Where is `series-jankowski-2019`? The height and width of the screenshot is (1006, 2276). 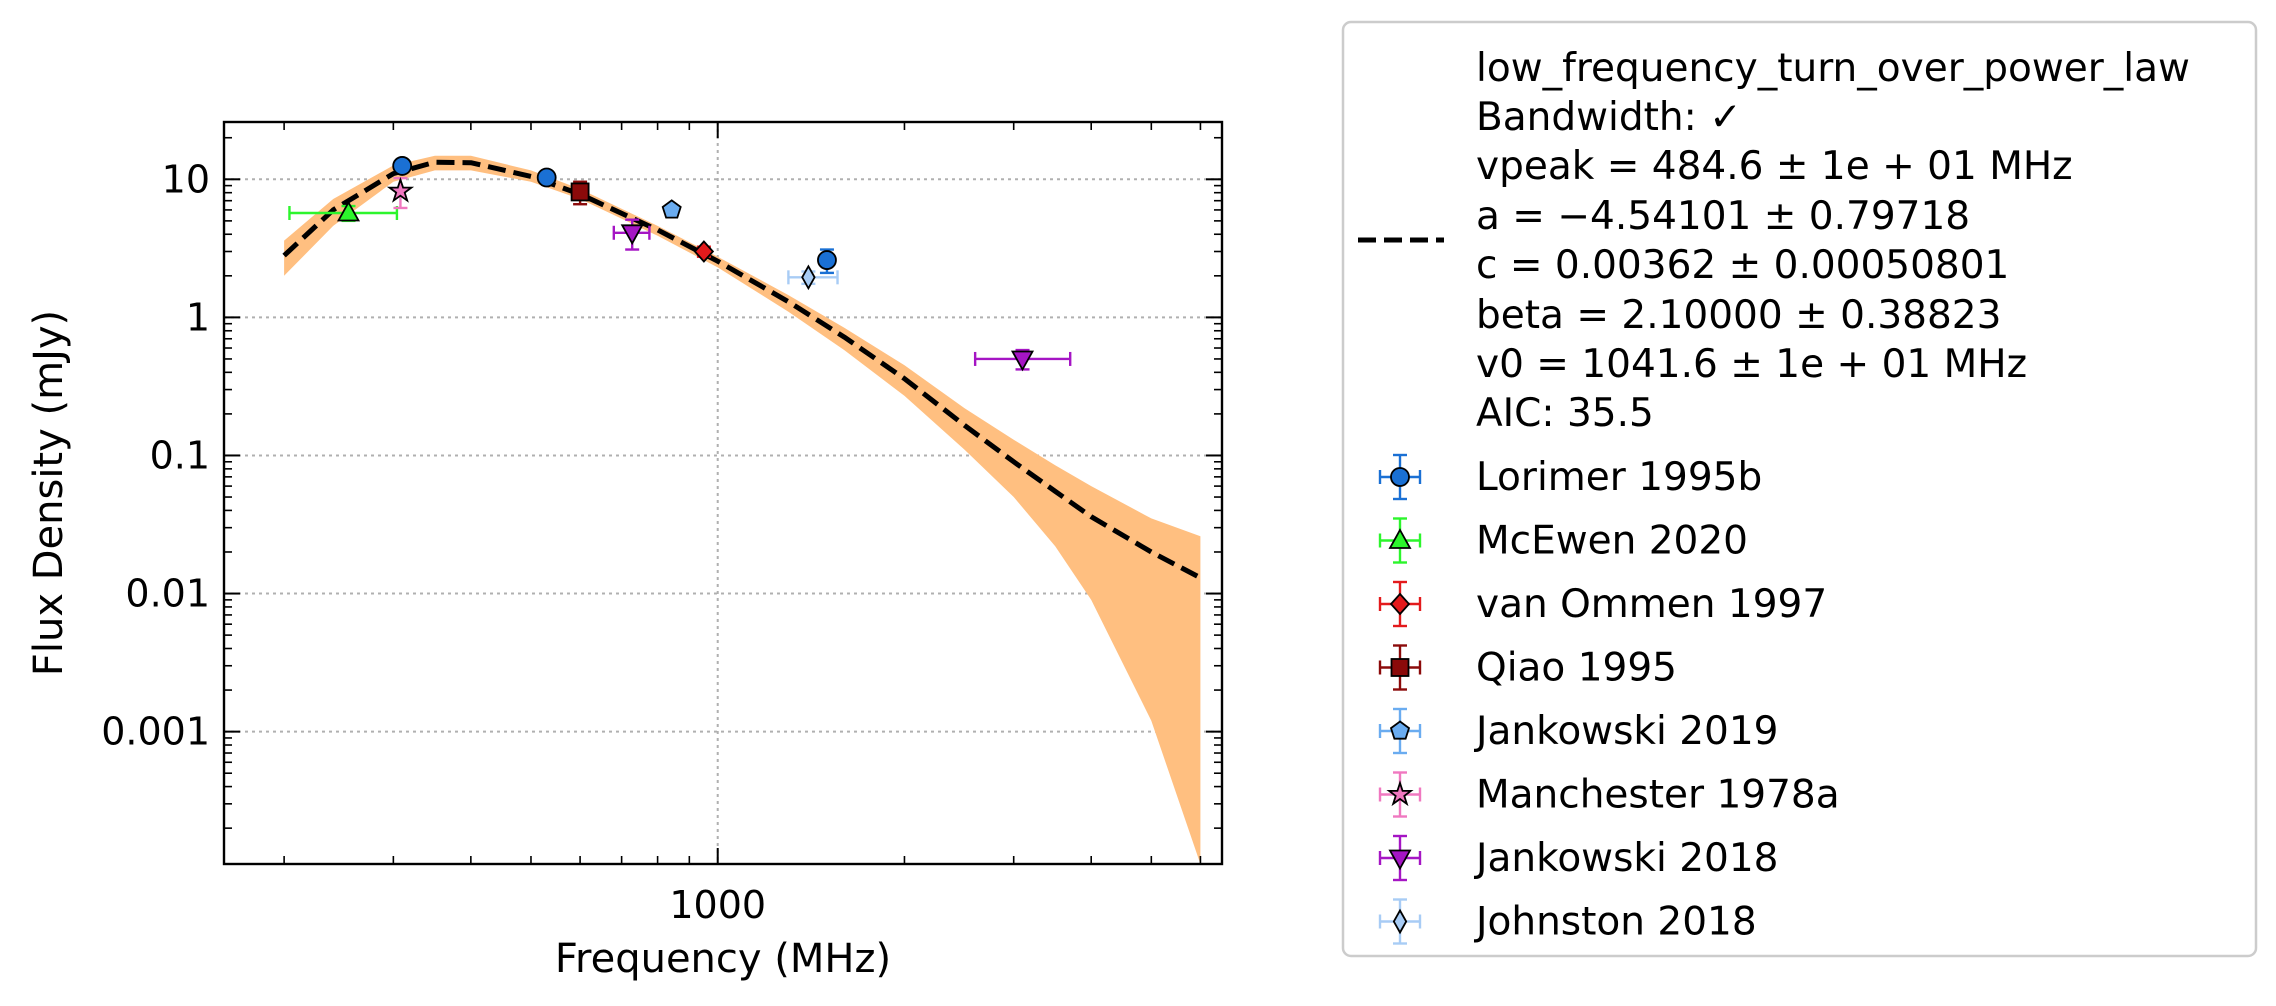
series-jankowski-2019 is located at coordinates (671, 209).